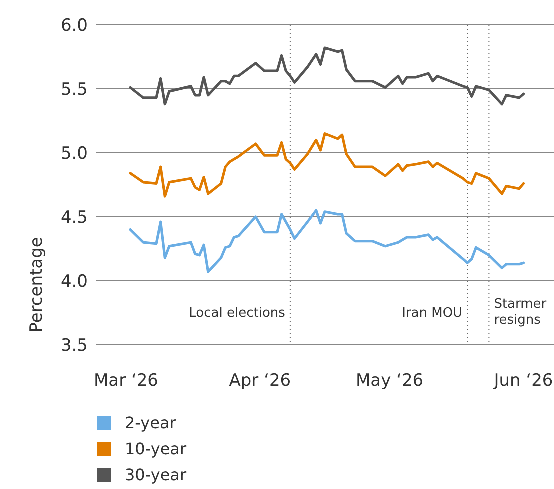 The width and height of the screenshot is (554, 489). What do you see at coordinates (74, 282) in the screenshot?
I see `y-tick-label: 4.0` at bounding box center [74, 282].